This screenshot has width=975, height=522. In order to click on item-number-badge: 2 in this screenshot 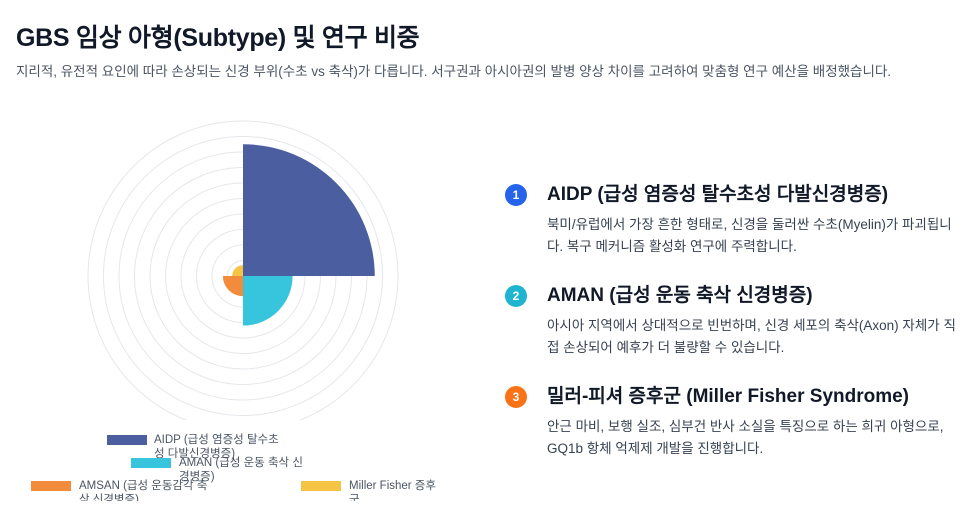, I will do `click(516, 296)`.